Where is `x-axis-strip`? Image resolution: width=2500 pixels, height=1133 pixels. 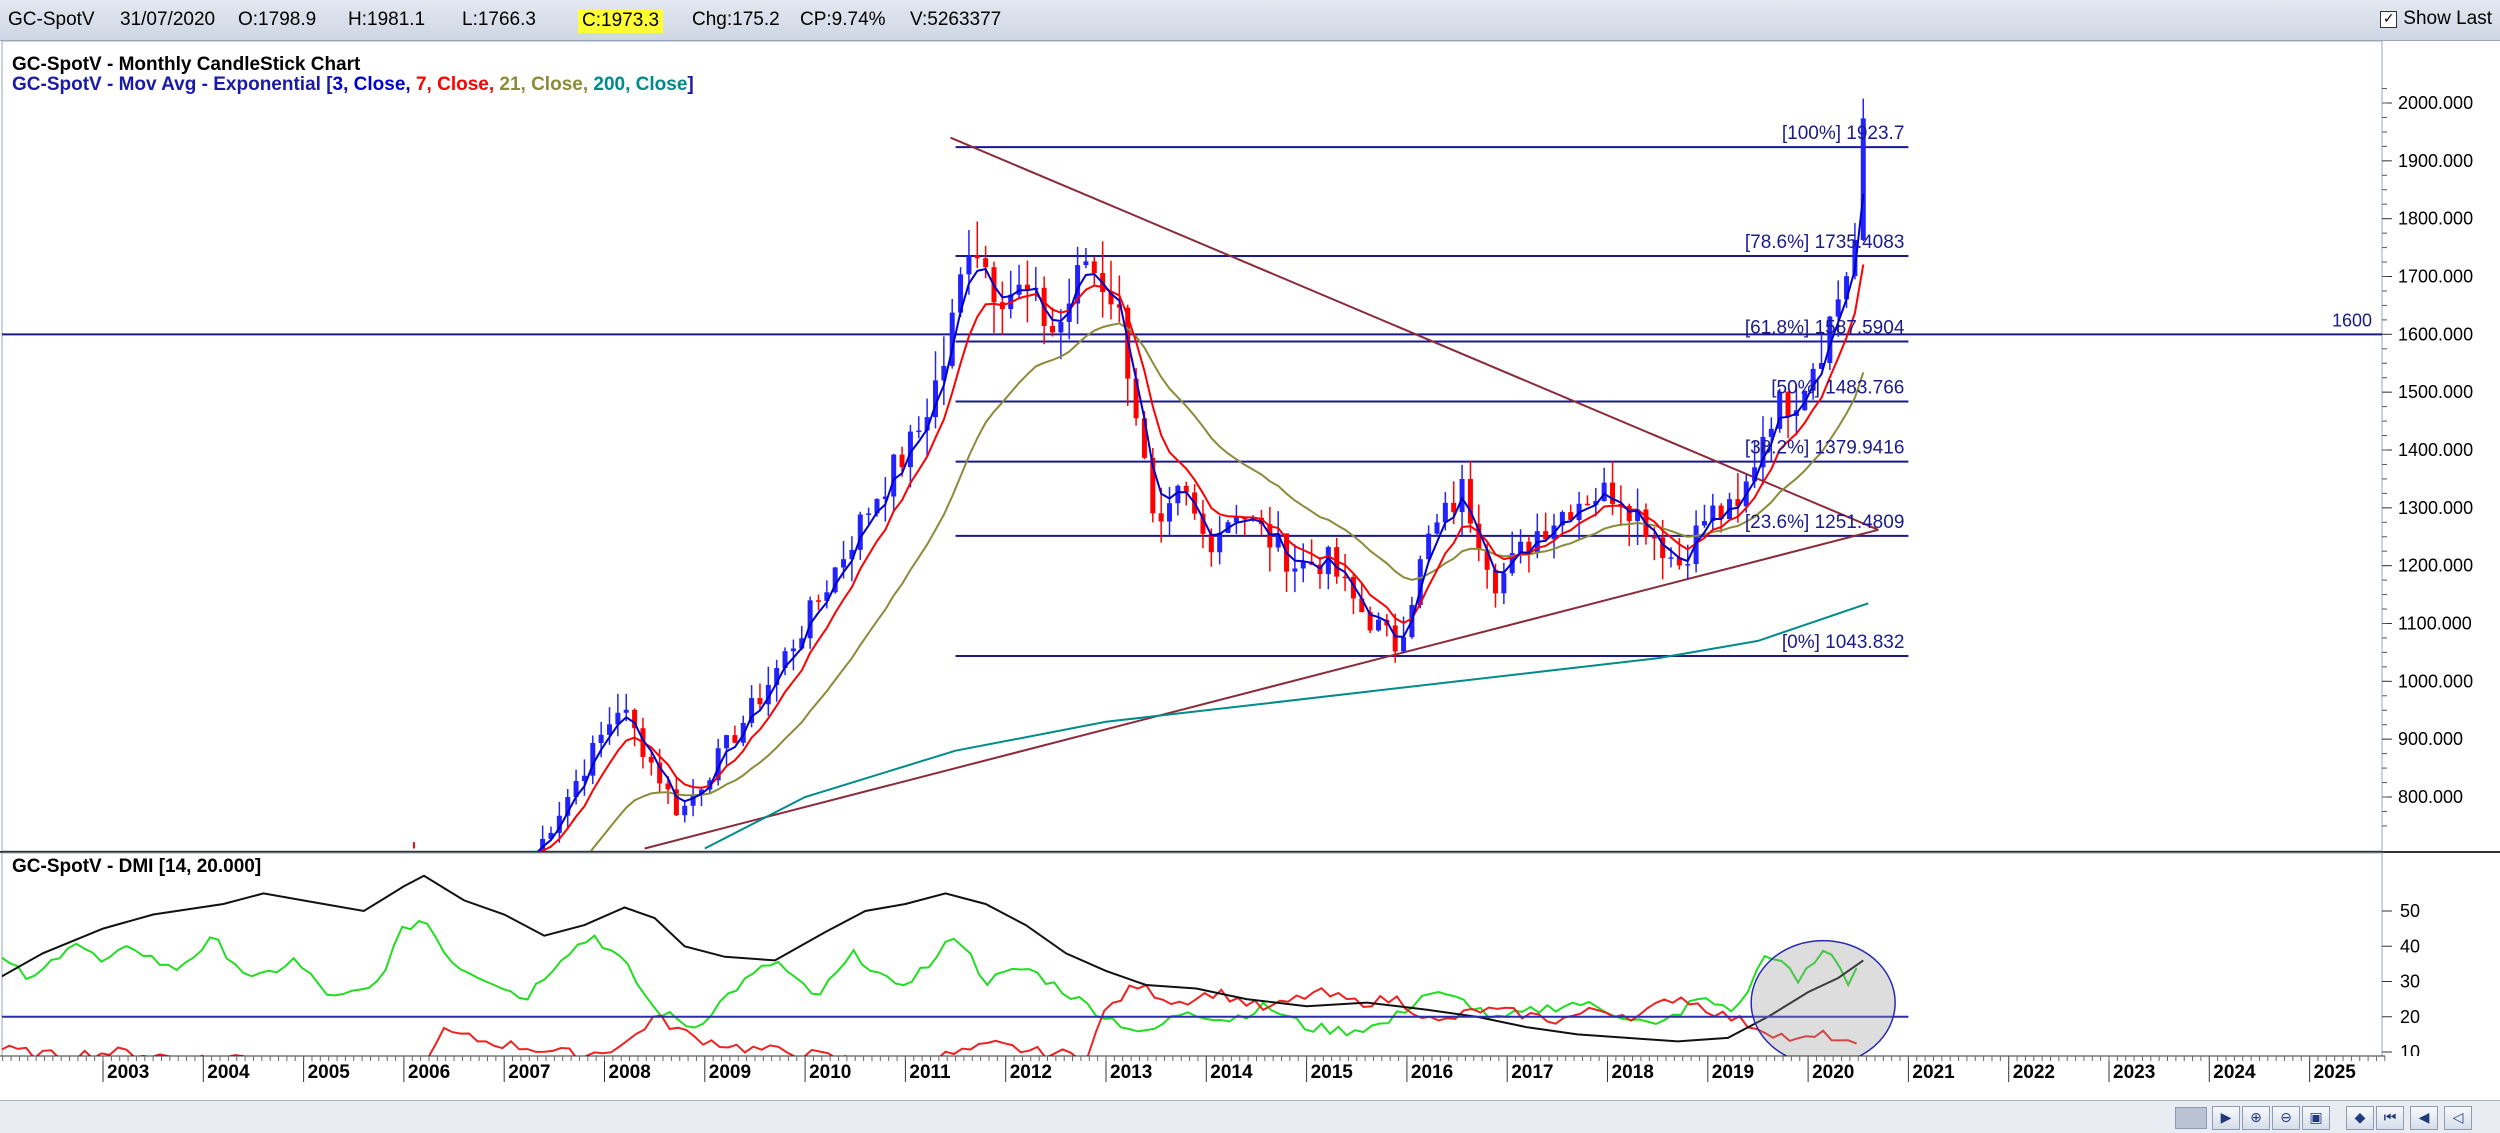
x-axis-strip is located at coordinates (1250, 1078).